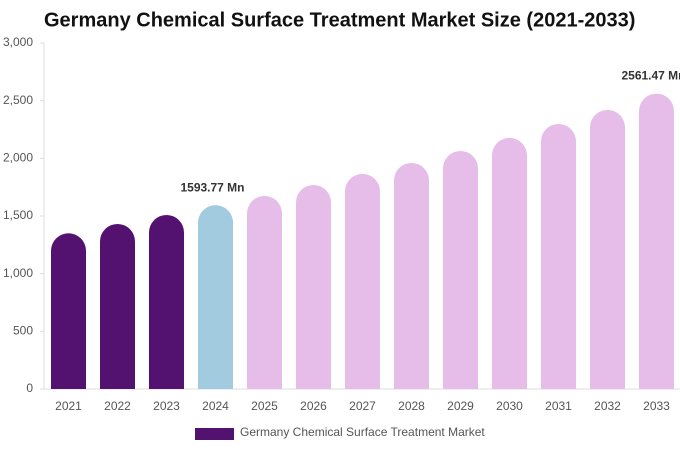  What do you see at coordinates (68, 406) in the screenshot?
I see `x-tick-label: 2021` at bounding box center [68, 406].